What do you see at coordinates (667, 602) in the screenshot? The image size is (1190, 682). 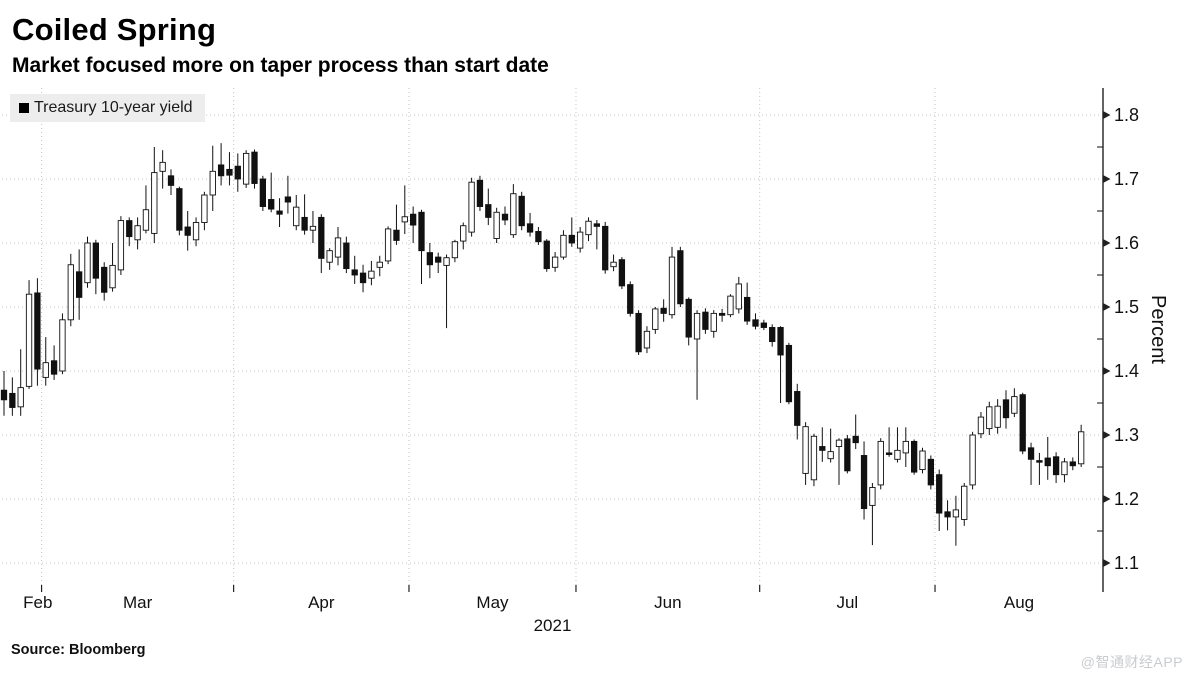 I see `x-axis-month-label: Jun` at bounding box center [667, 602].